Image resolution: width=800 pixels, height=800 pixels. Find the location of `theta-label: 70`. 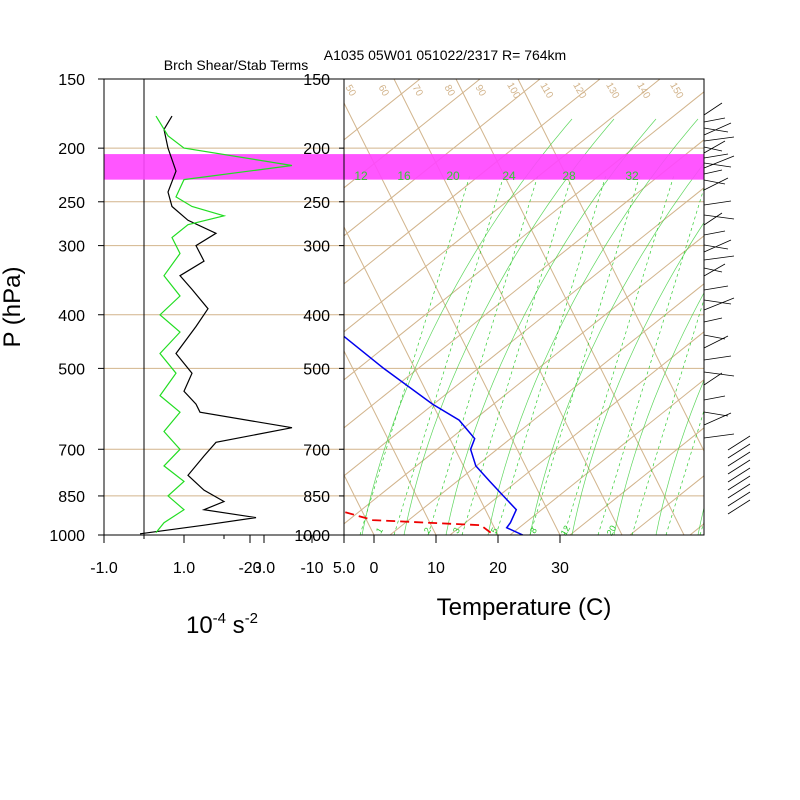

theta-label: 70 is located at coordinates (417, 91).